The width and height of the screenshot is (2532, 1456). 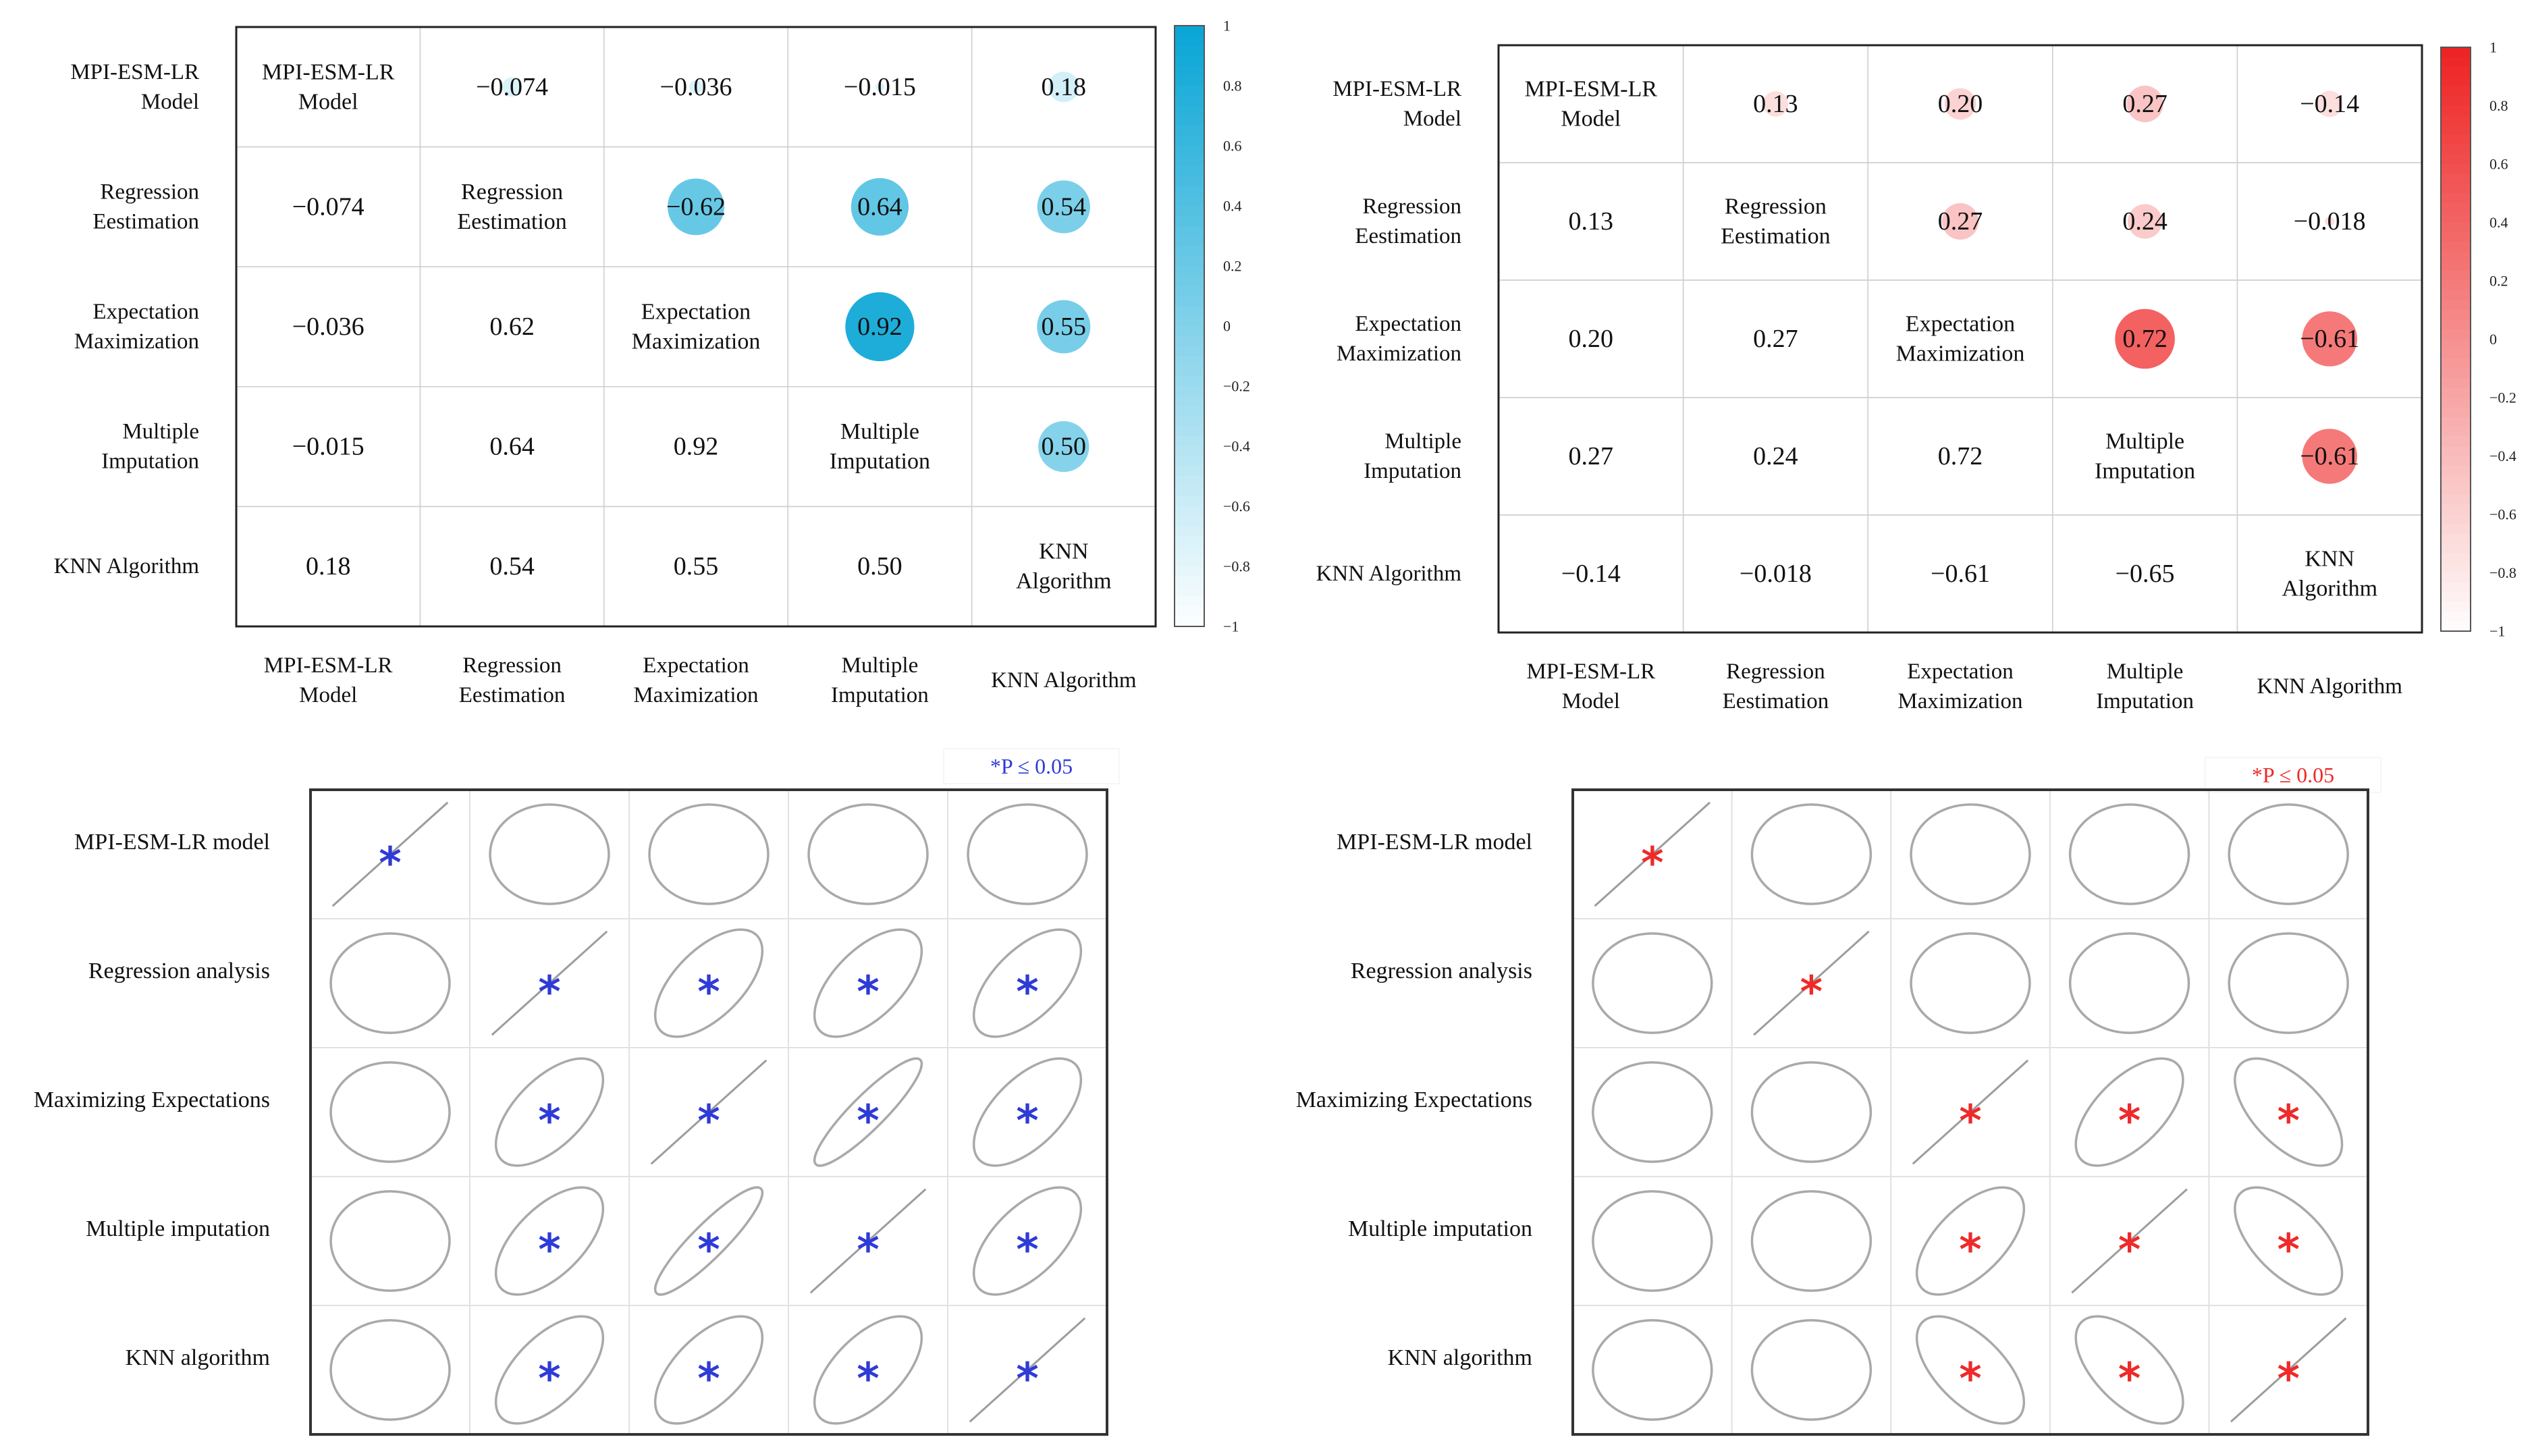 I want to click on correlation-value: −0.62, so click(x=696, y=207).